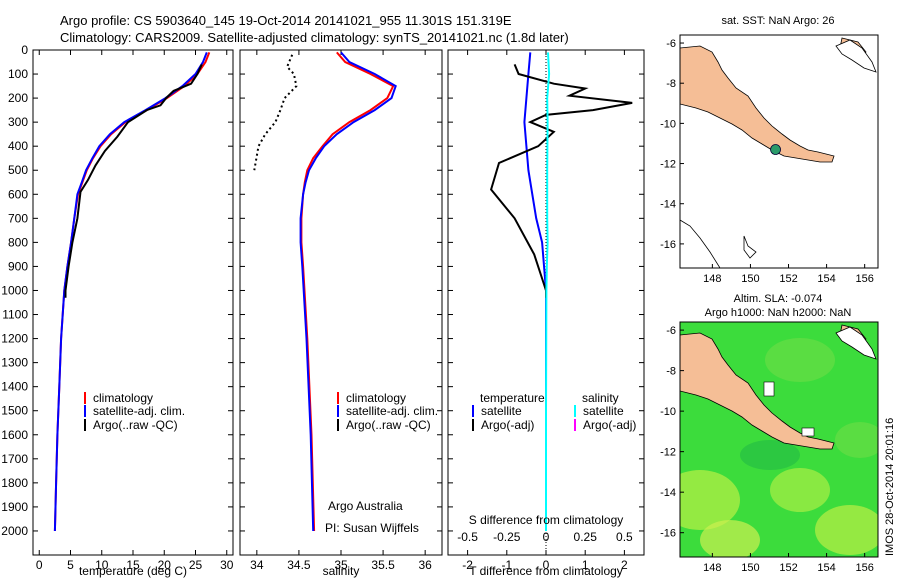  What do you see at coordinates (341, 565) in the screenshot?
I see `x-tick-label: 35` at bounding box center [341, 565].